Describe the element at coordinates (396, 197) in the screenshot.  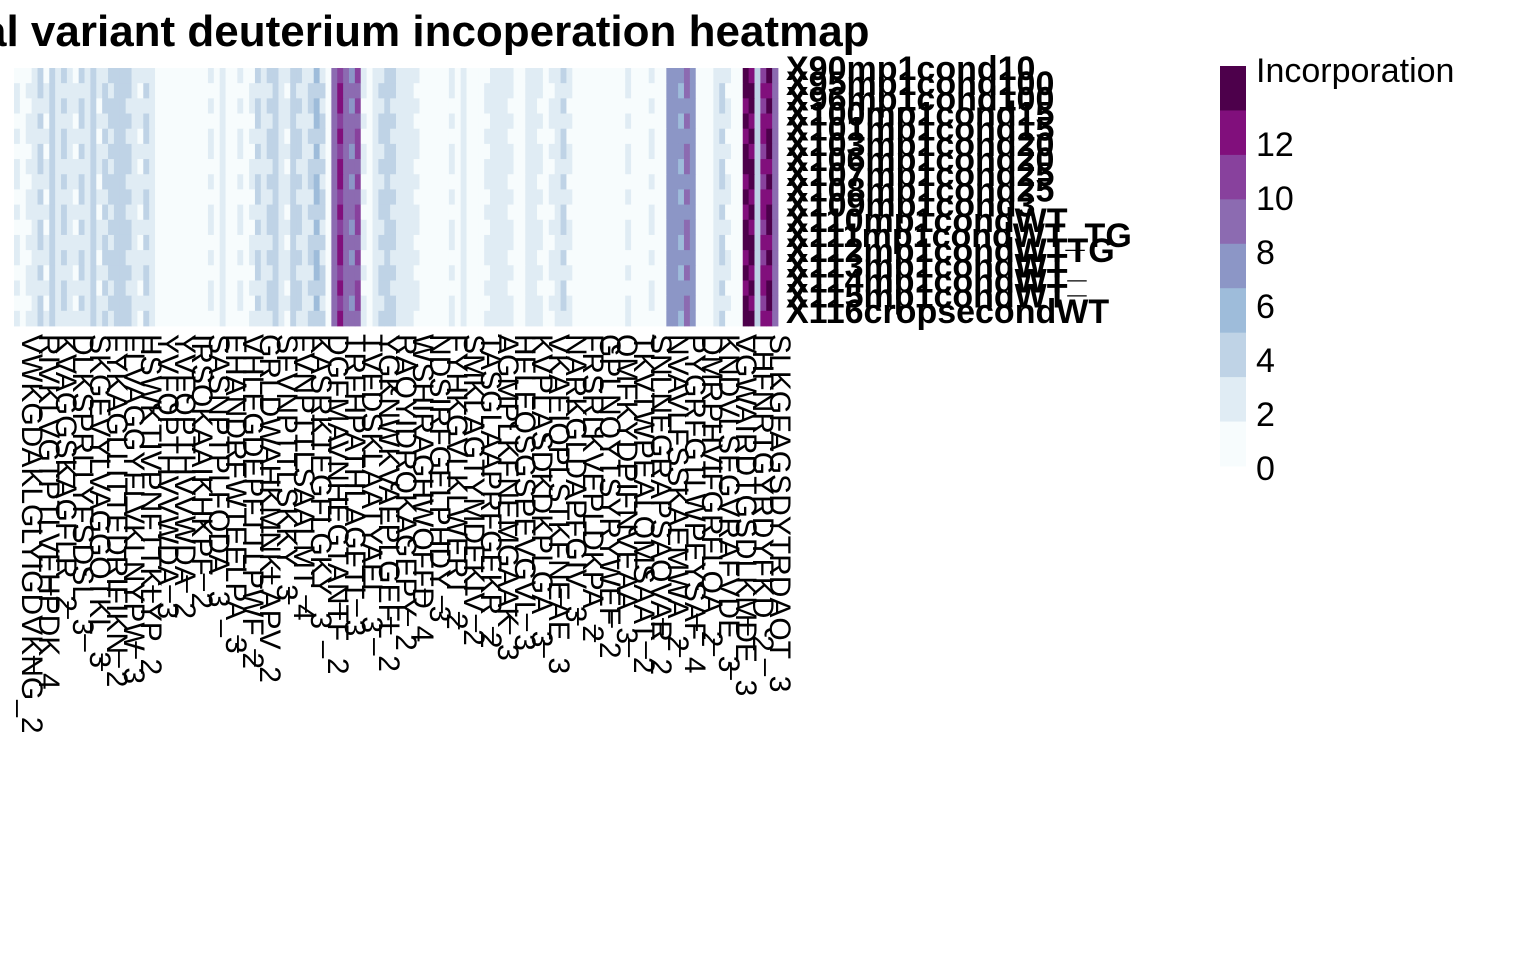
I see `heatmap-cells` at that location.